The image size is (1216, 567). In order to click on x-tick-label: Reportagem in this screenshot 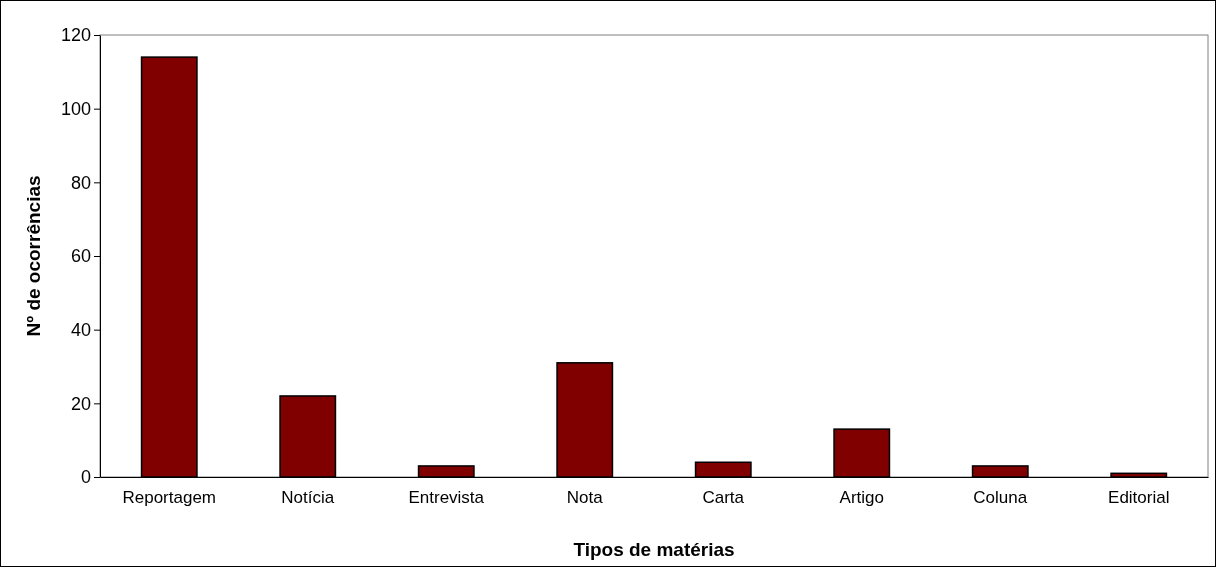, I will do `click(169, 498)`.